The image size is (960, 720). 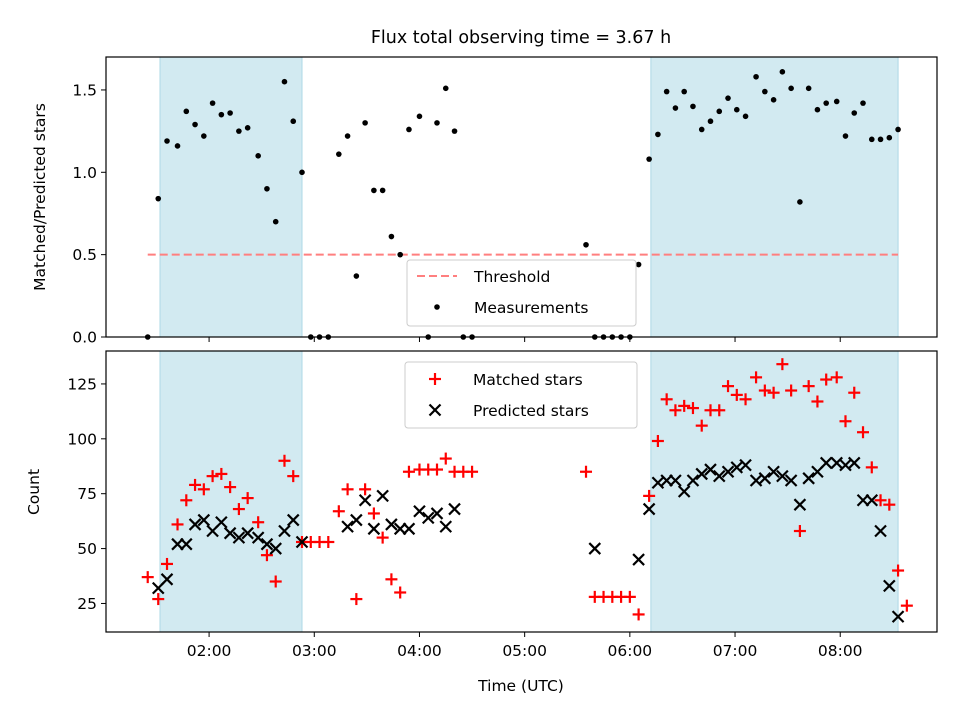 I want to click on matched-legend-swatch, so click(x=435, y=379).